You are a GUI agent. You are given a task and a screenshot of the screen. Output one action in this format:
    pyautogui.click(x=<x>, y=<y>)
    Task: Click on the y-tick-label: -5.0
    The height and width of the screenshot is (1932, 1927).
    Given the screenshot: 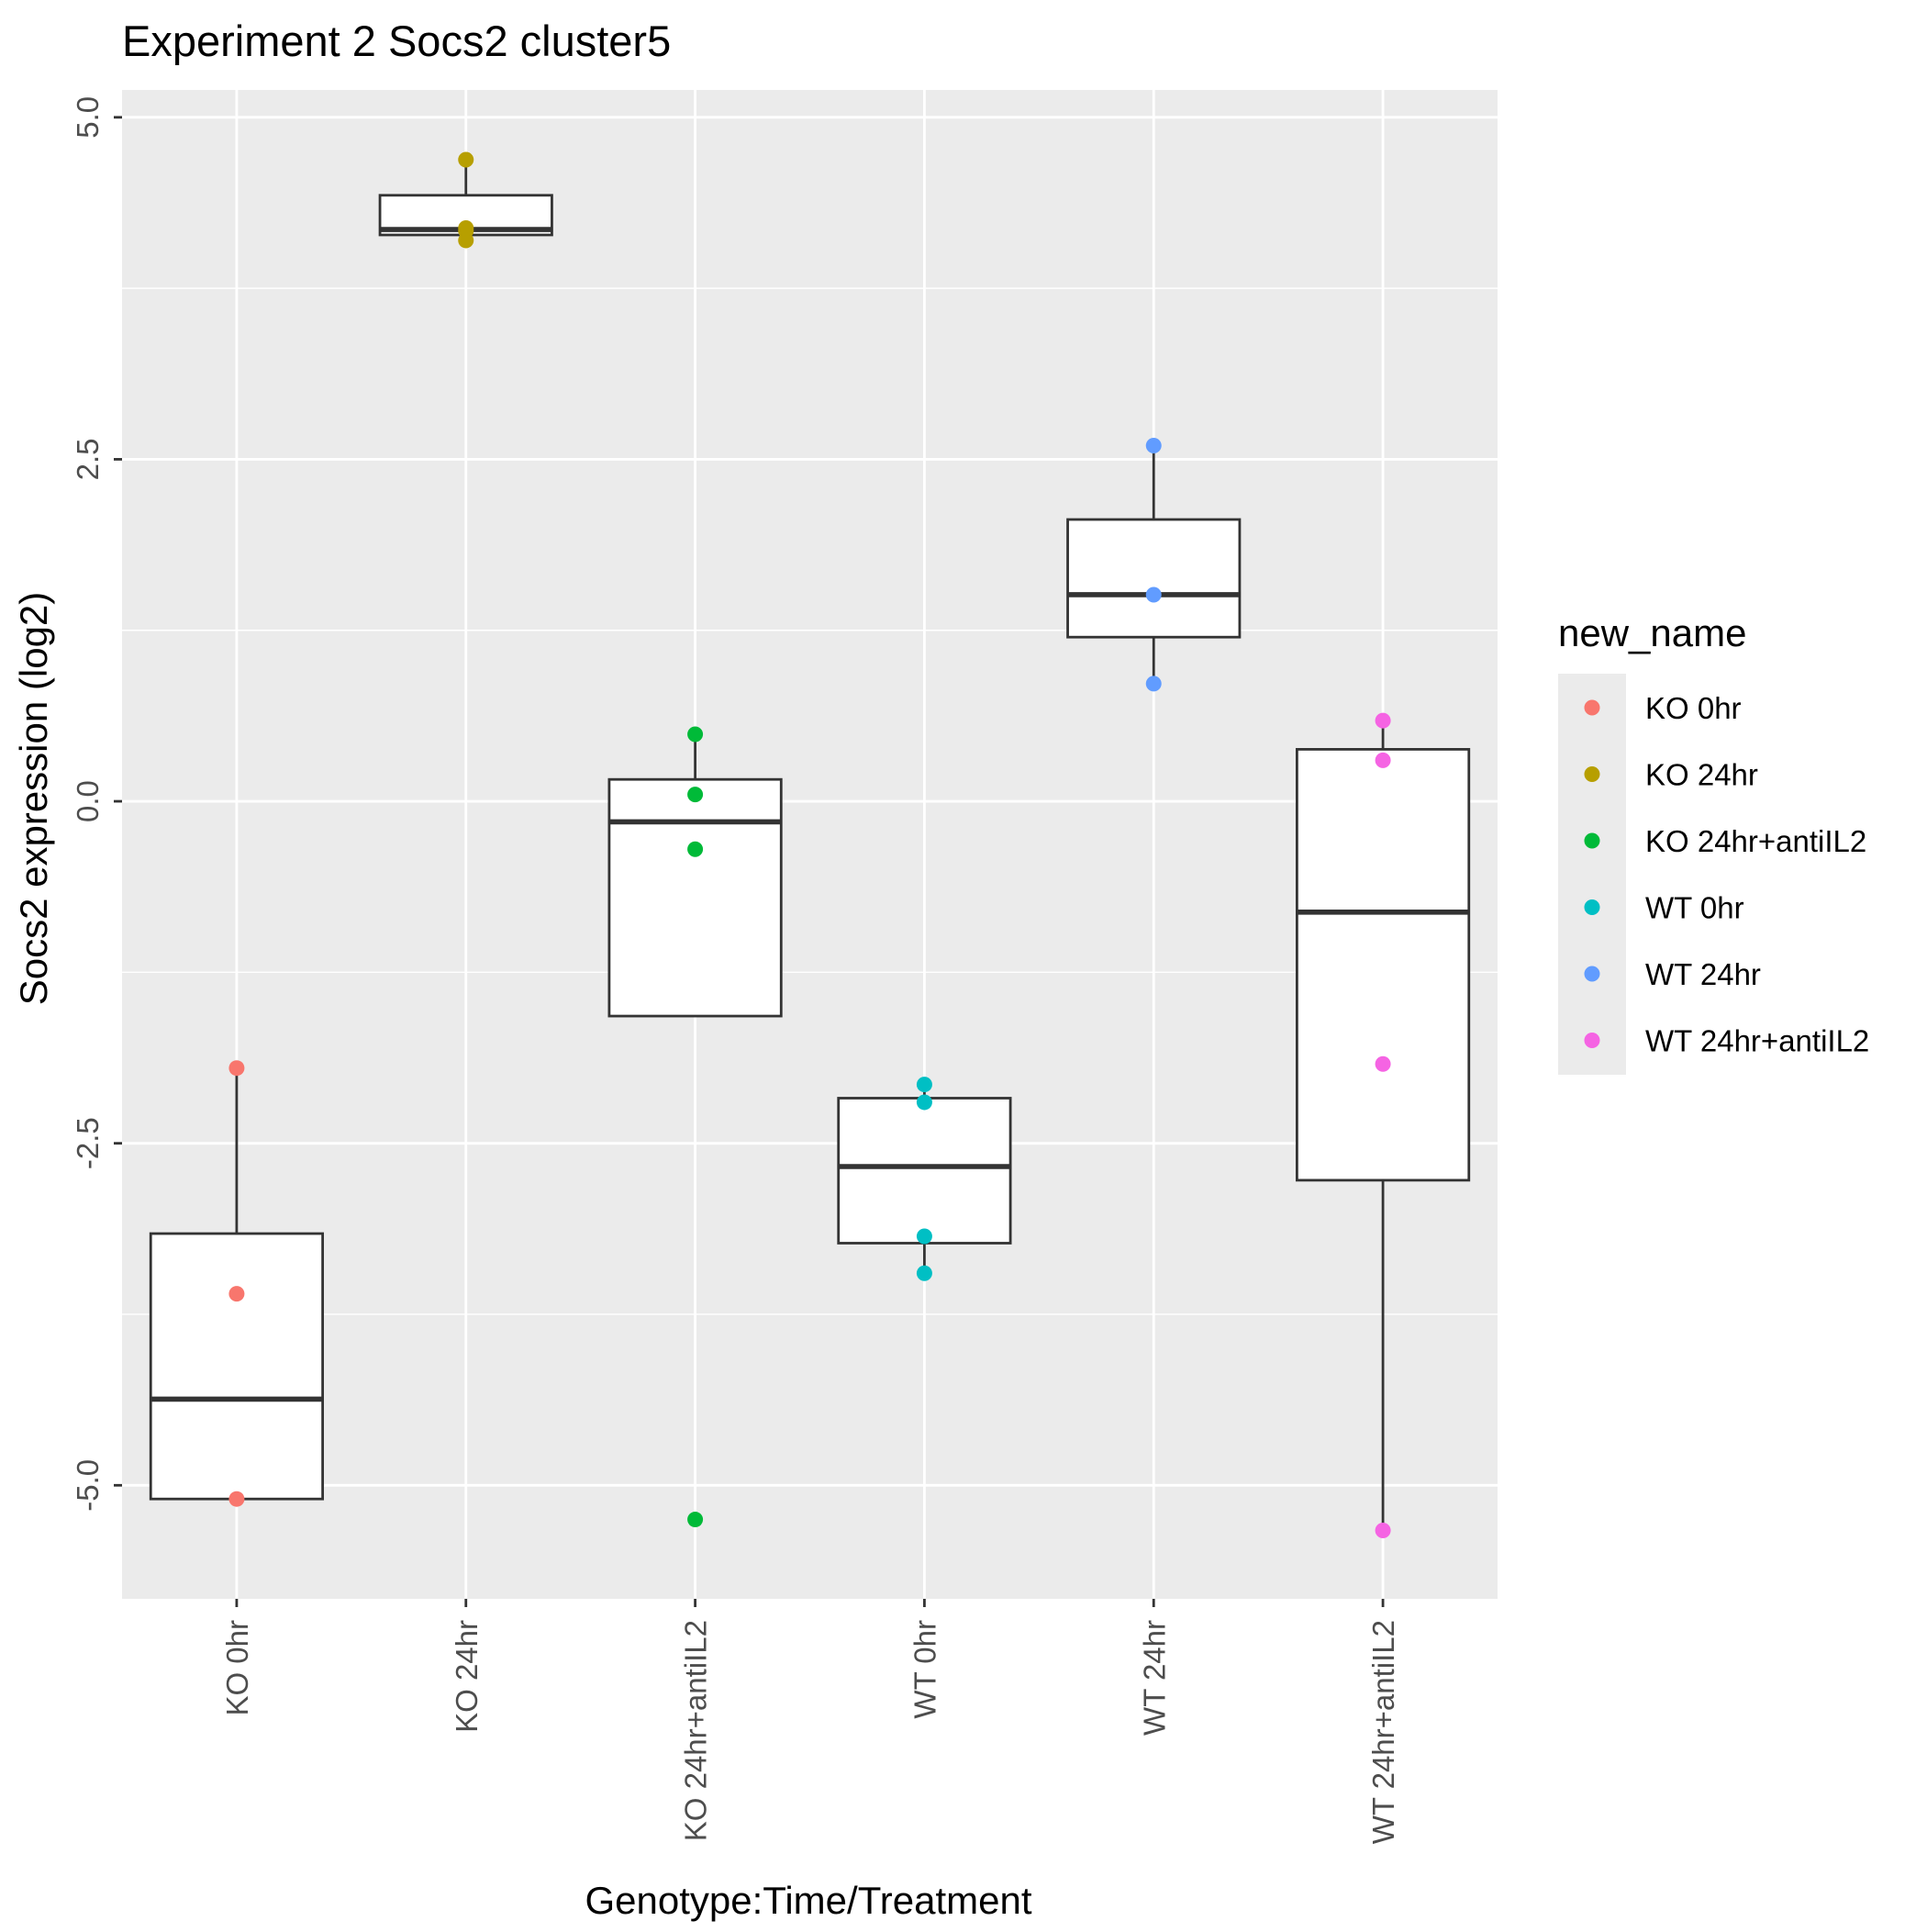 What is the action you would take?
    pyautogui.click(x=88, y=1485)
    